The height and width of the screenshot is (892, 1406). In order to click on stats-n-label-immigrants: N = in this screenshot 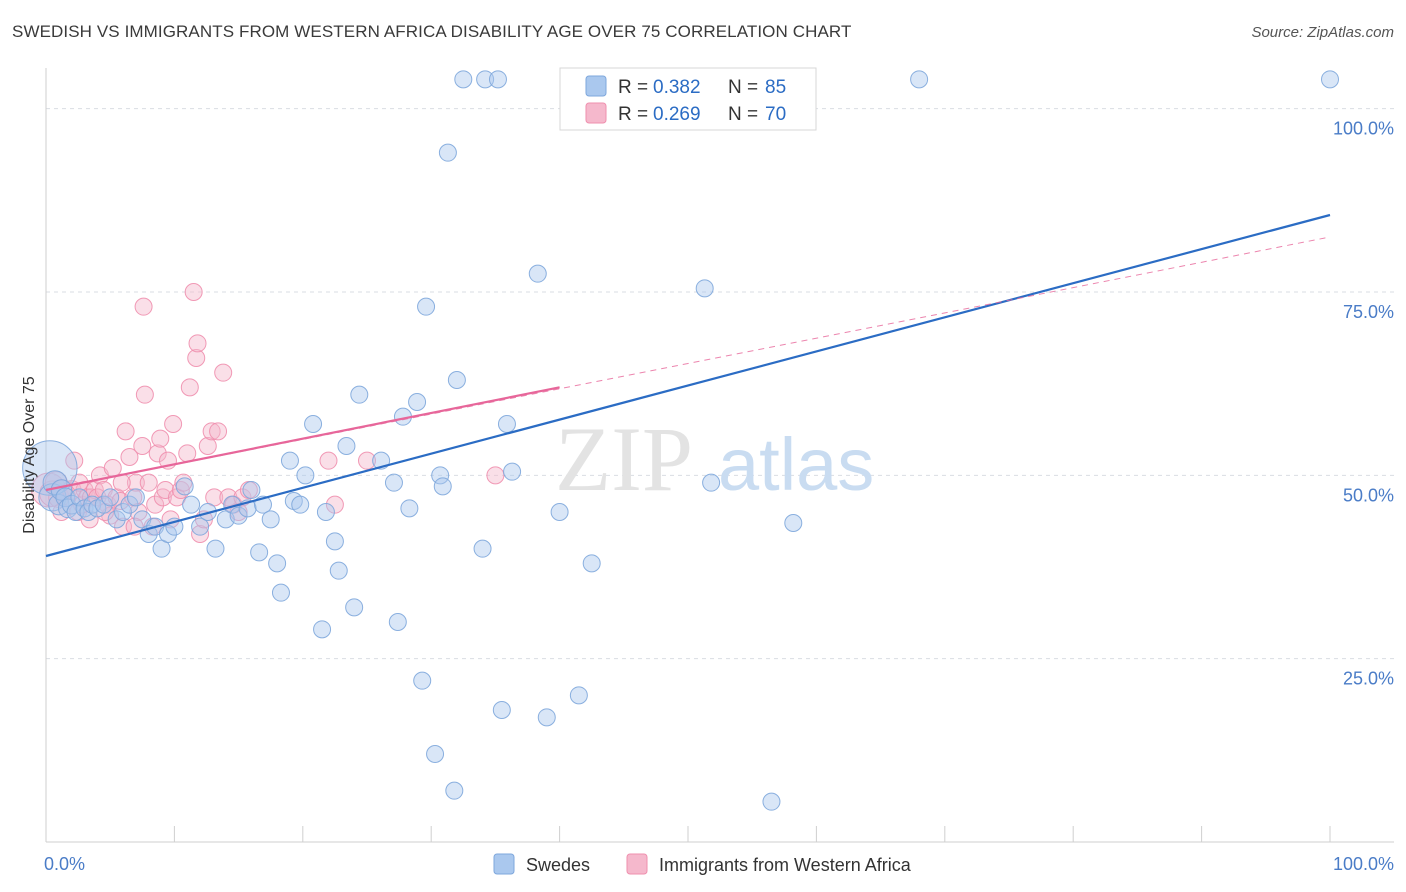, I will do `click(743, 114)`.